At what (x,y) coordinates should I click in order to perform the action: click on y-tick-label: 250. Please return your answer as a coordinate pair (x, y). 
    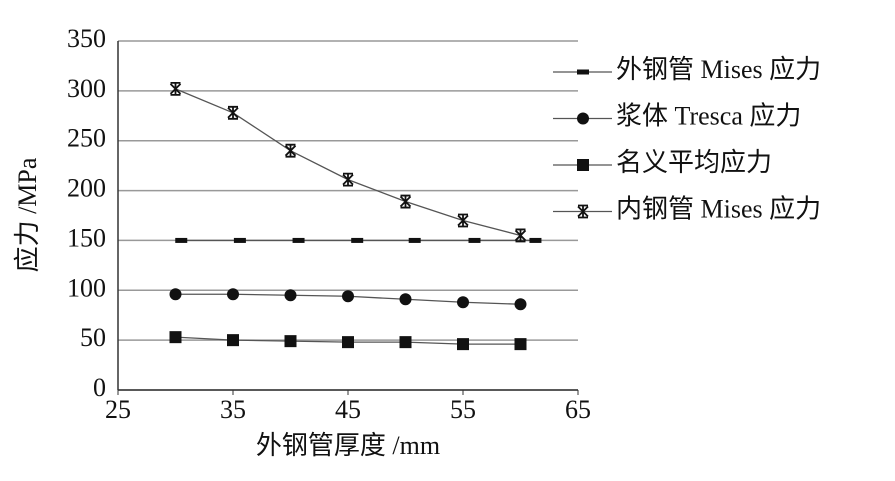
    Looking at the image, I should click on (86, 138).